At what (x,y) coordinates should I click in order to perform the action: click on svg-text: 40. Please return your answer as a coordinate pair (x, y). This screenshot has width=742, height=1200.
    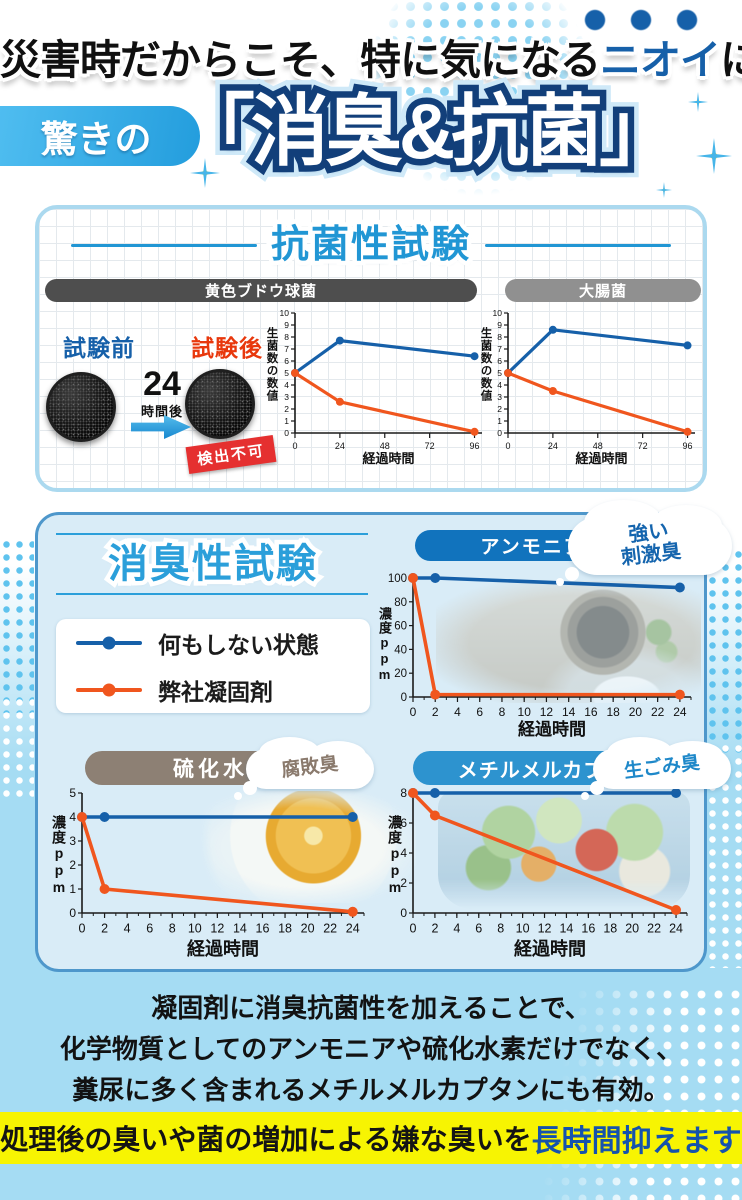
    Looking at the image, I should click on (400, 650).